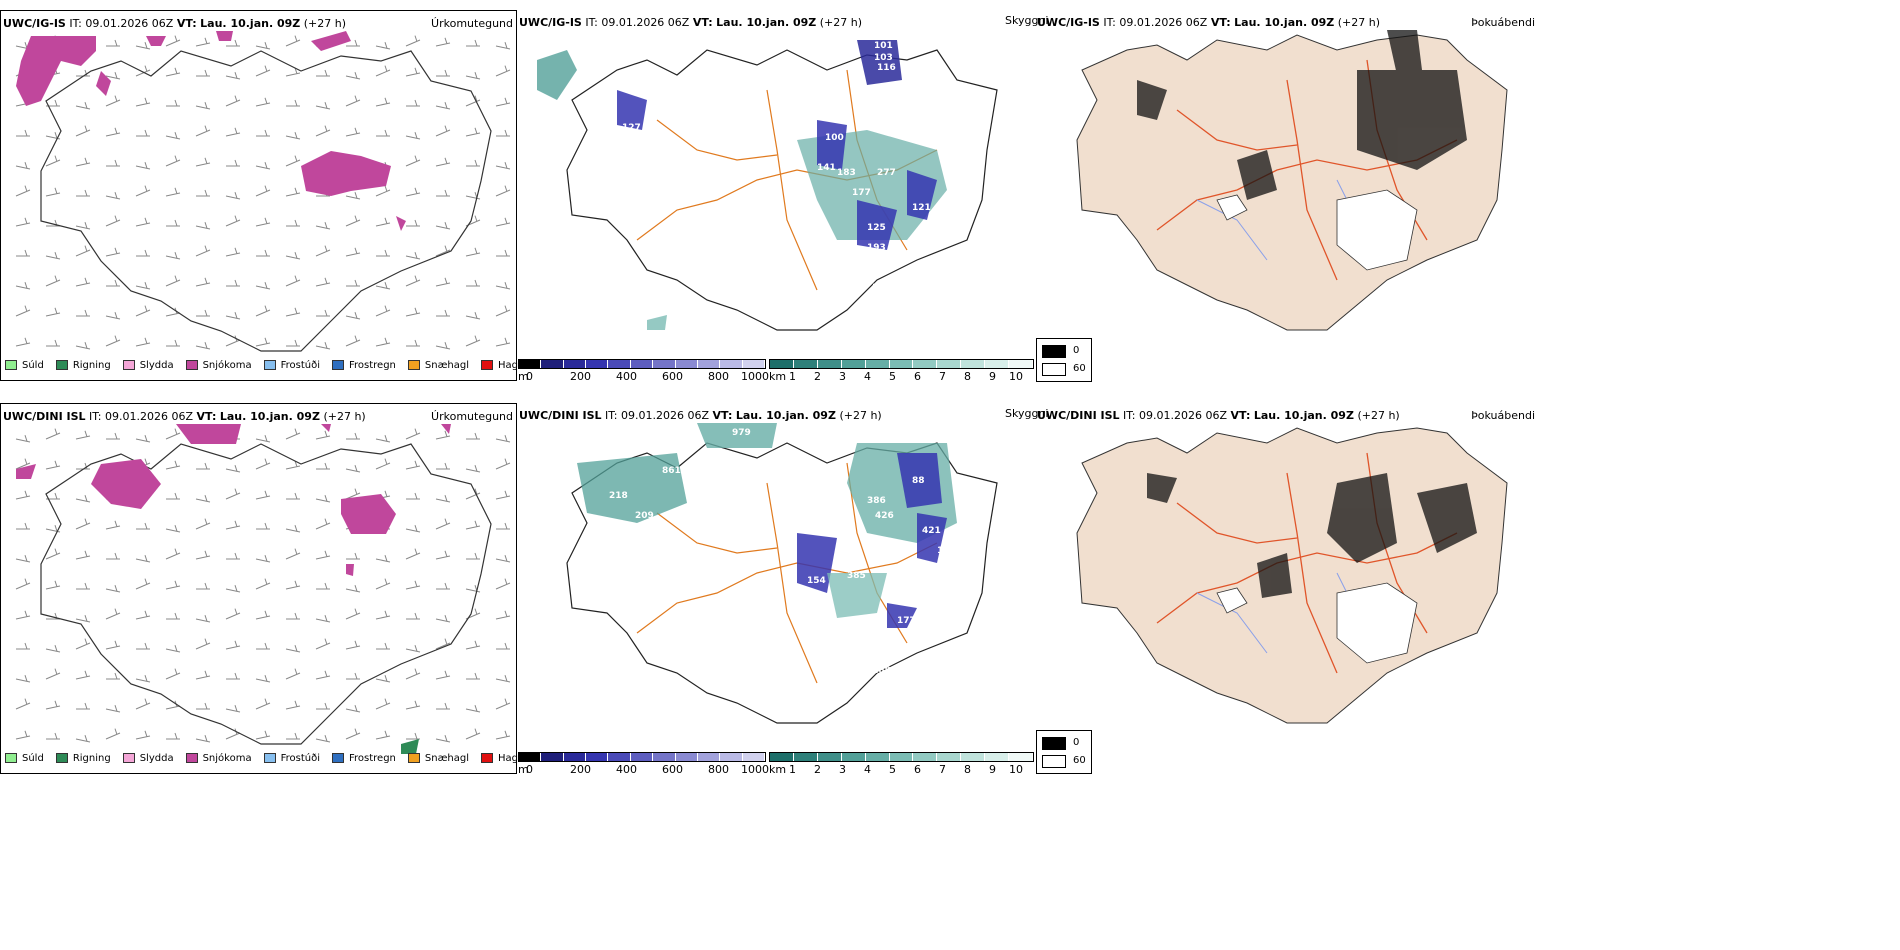 The width and height of the screenshot is (1900, 950). What do you see at coordinates (211, 131) in the screenshot?
I see `snow-areas` at bounding box center [211, 131].